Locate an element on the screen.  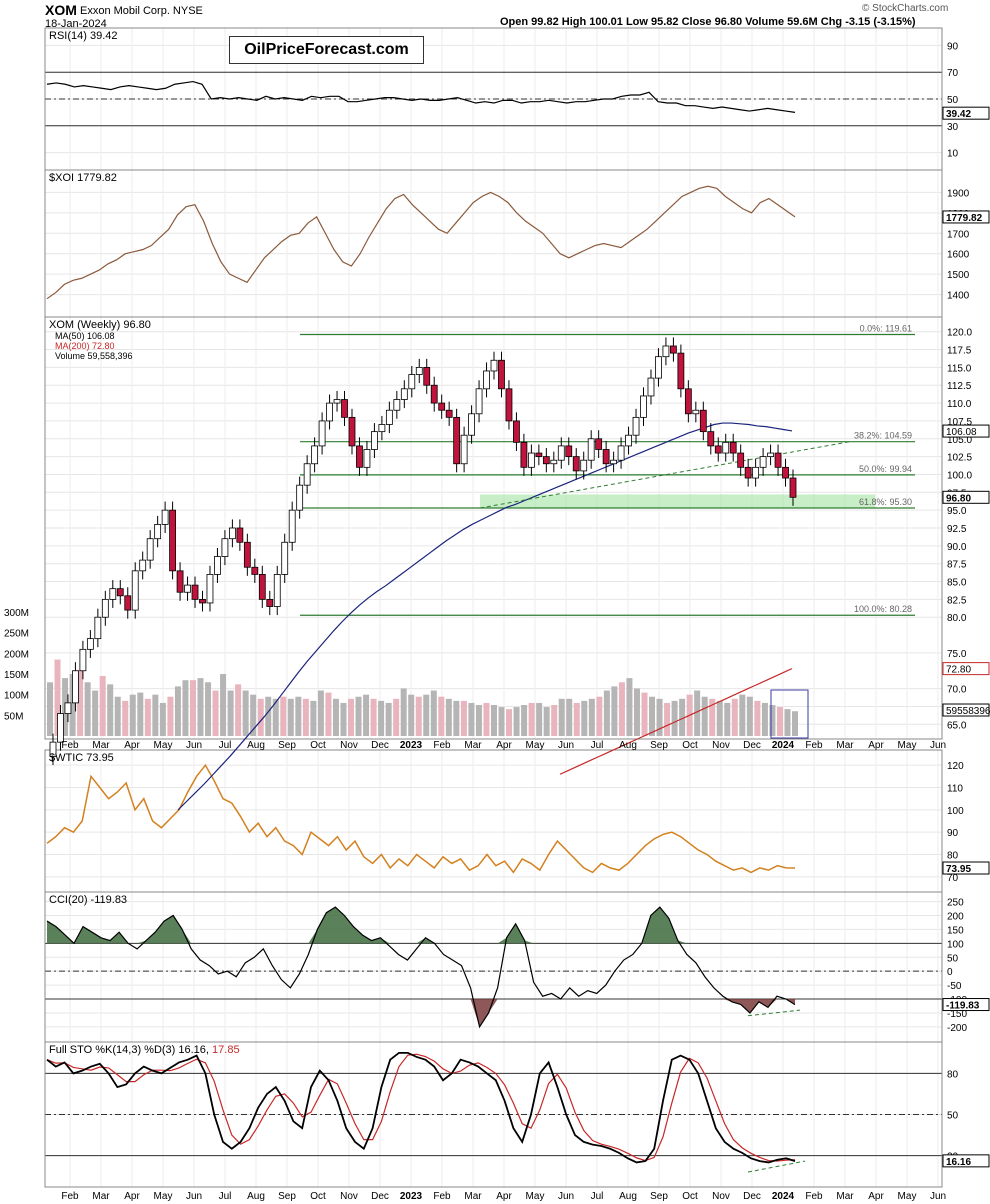
watermark-box: OilPriceForecast.com is located at coordinates (326, 50).